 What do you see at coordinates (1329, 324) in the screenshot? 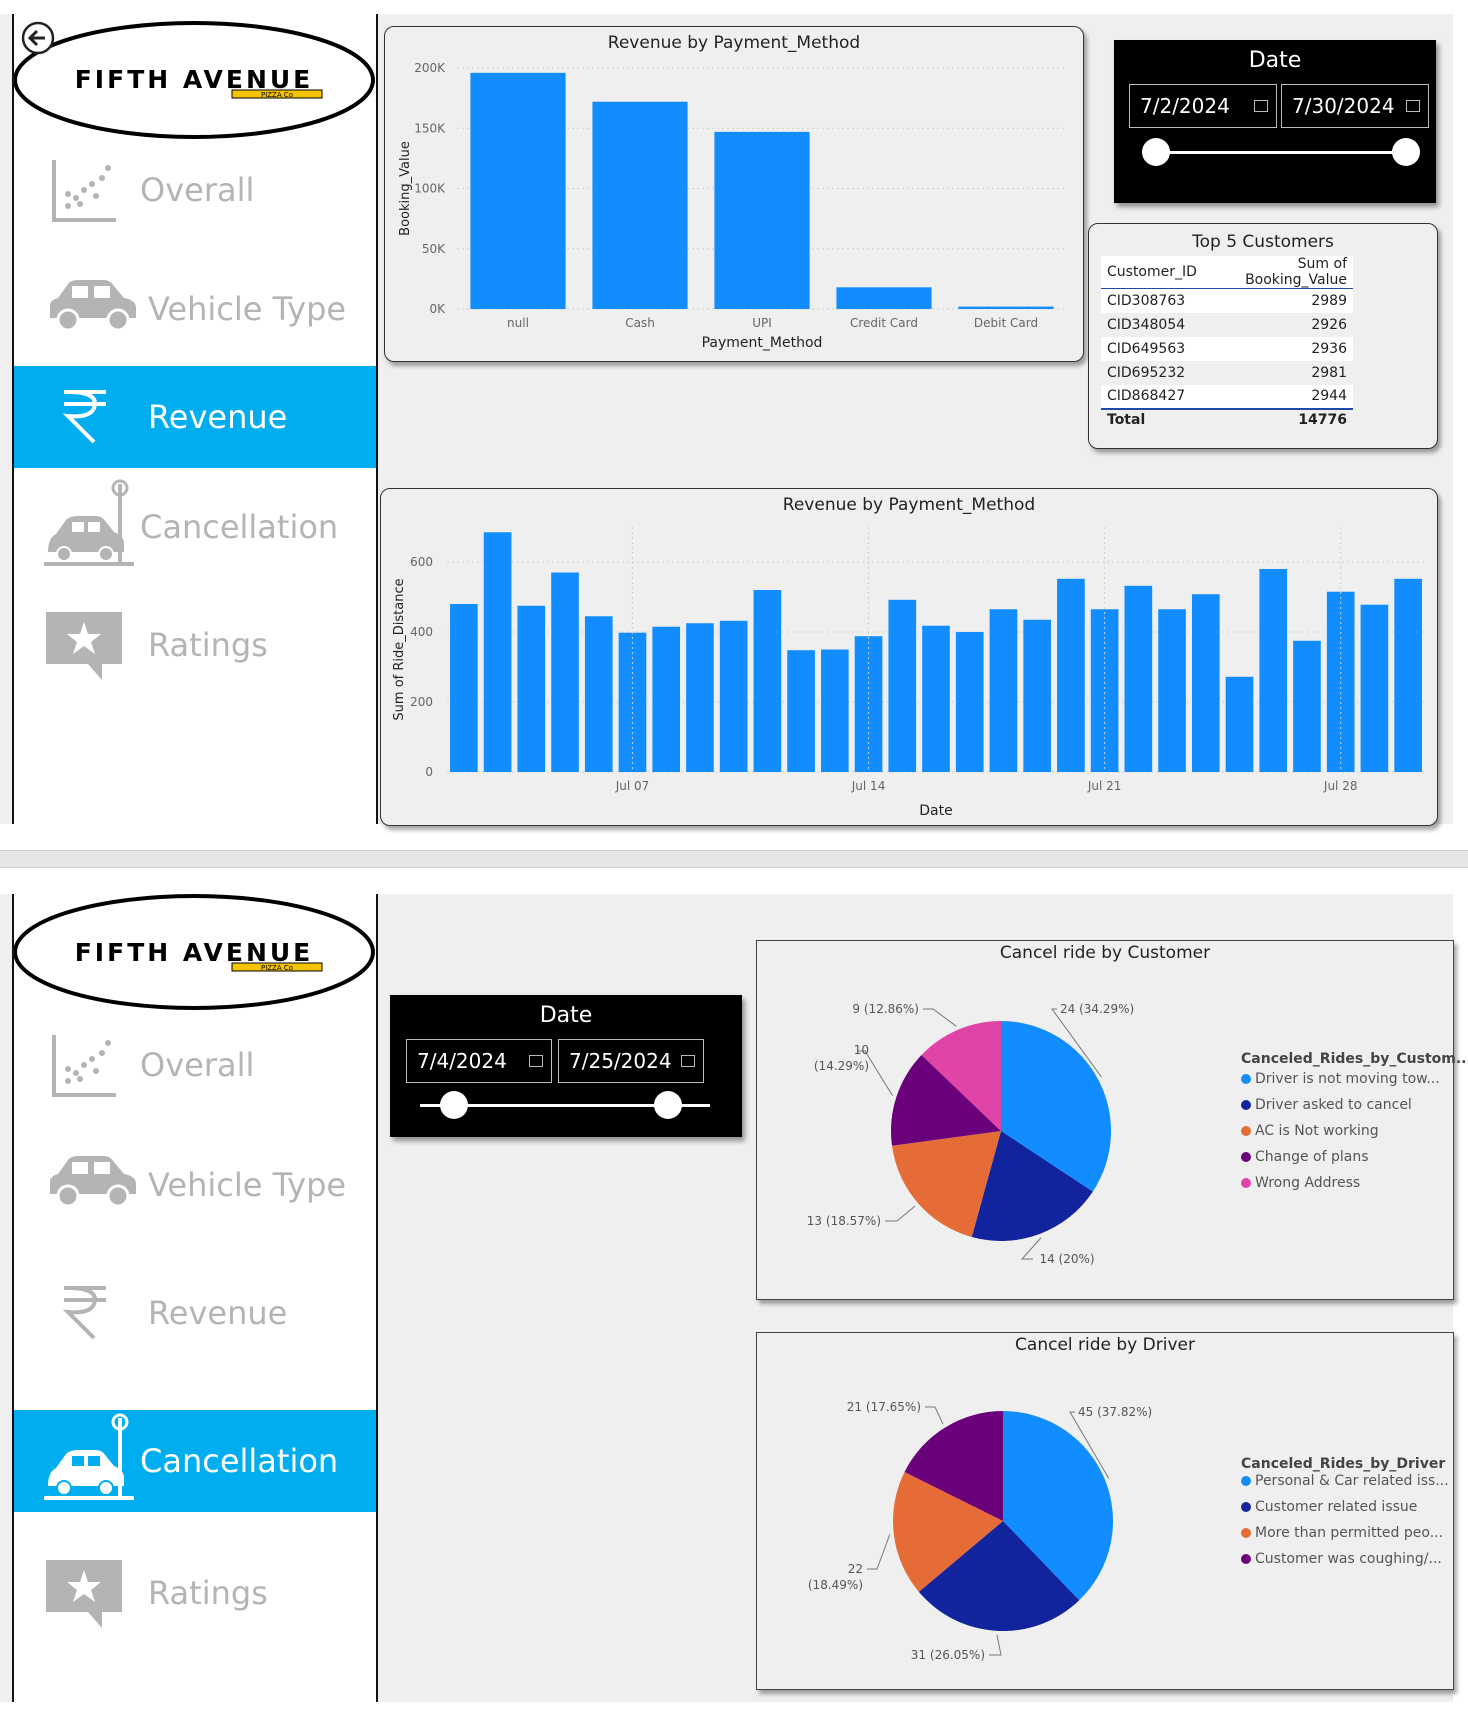
I see `booking-sum: 2926` at bounding box center [1329, 324].